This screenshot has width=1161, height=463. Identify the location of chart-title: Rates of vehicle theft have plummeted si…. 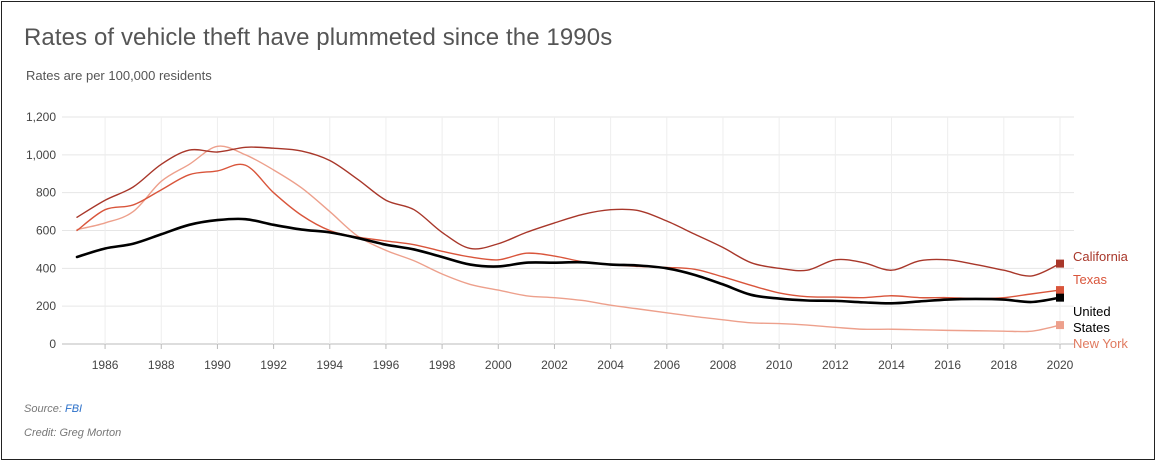
(318, 37).